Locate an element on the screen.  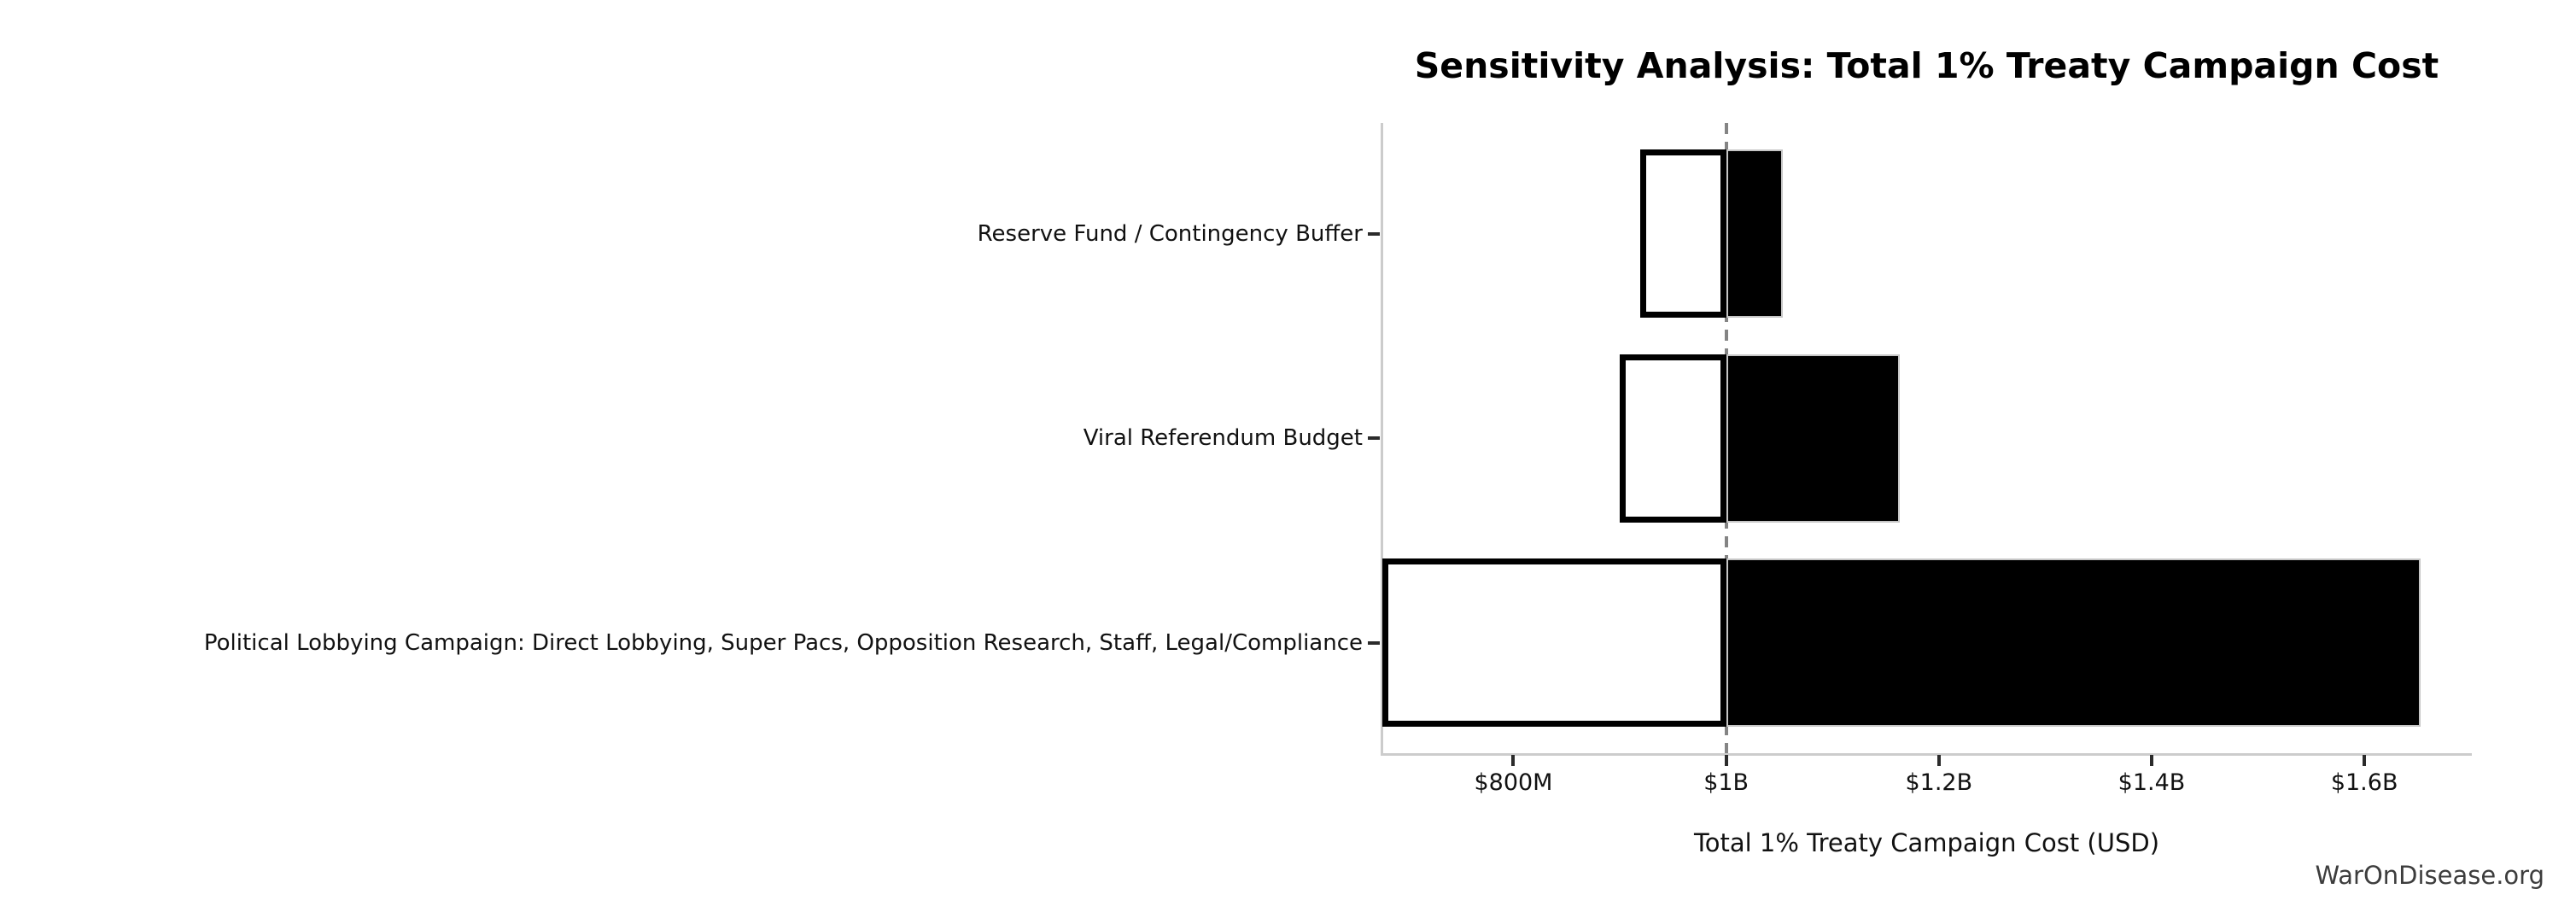
x-axis-tick-label: $1.2B is located at coordinates (1939, 782).